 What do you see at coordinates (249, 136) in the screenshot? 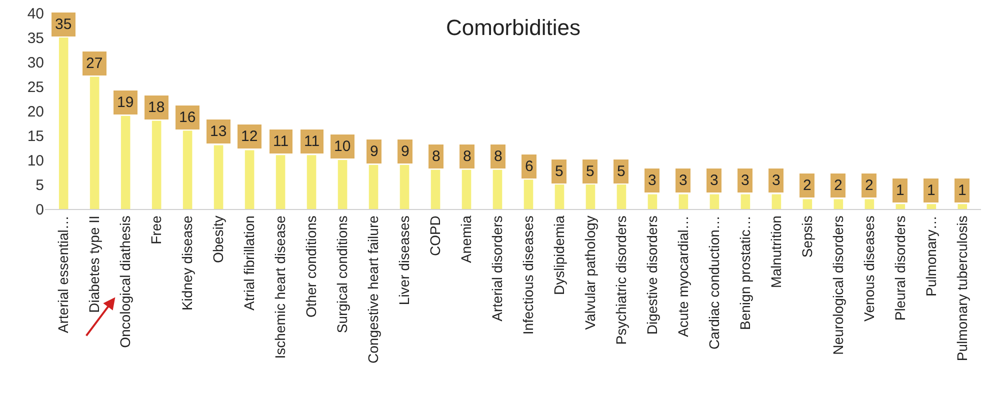
I see `data-label: 12` at bounding box center [249, 136].